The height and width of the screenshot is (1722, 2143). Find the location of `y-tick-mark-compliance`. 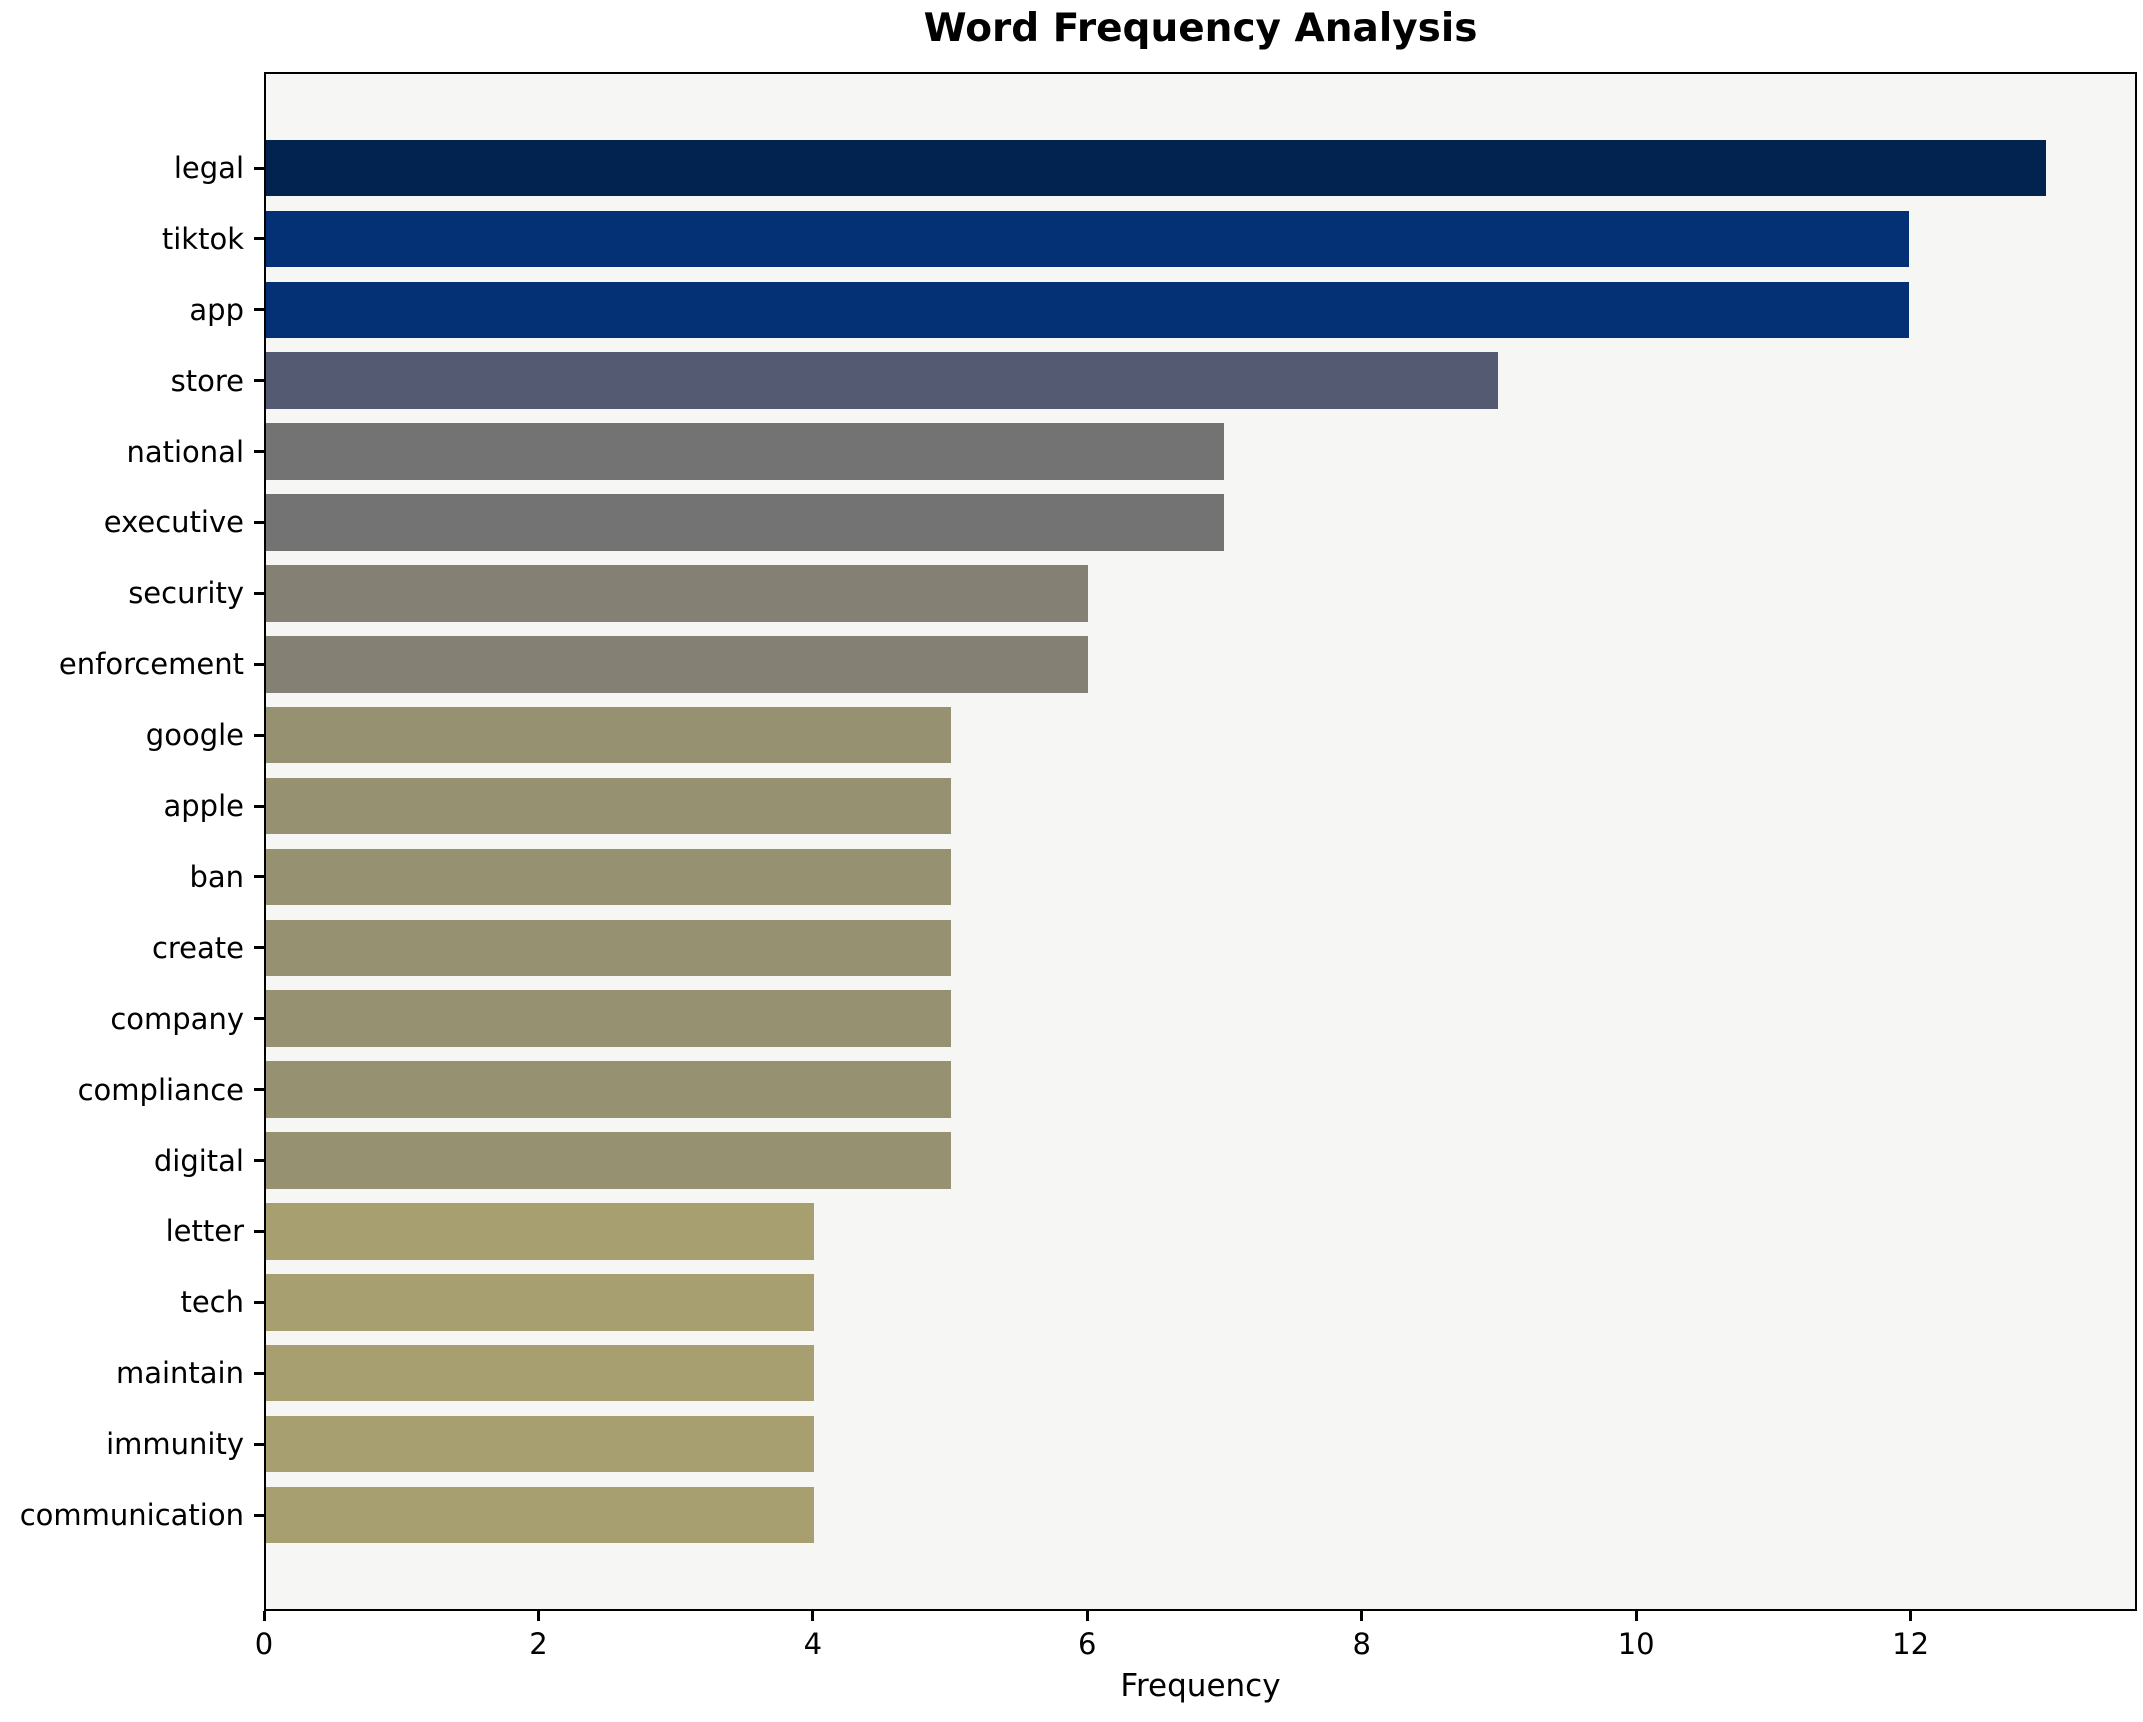

y-tick-mark-compliance is located at coordinates (259, 1090).